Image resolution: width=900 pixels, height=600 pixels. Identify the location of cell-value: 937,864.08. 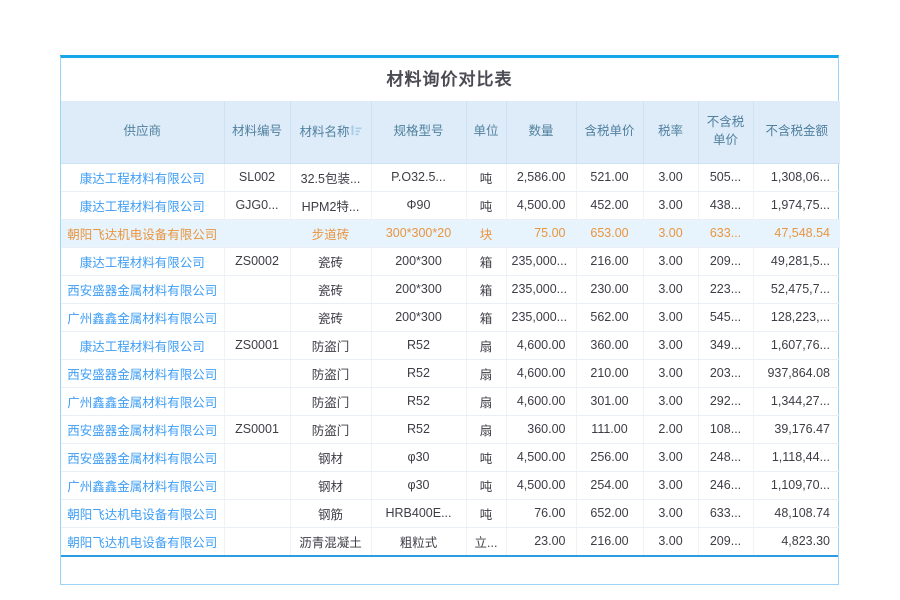
(798, 373).